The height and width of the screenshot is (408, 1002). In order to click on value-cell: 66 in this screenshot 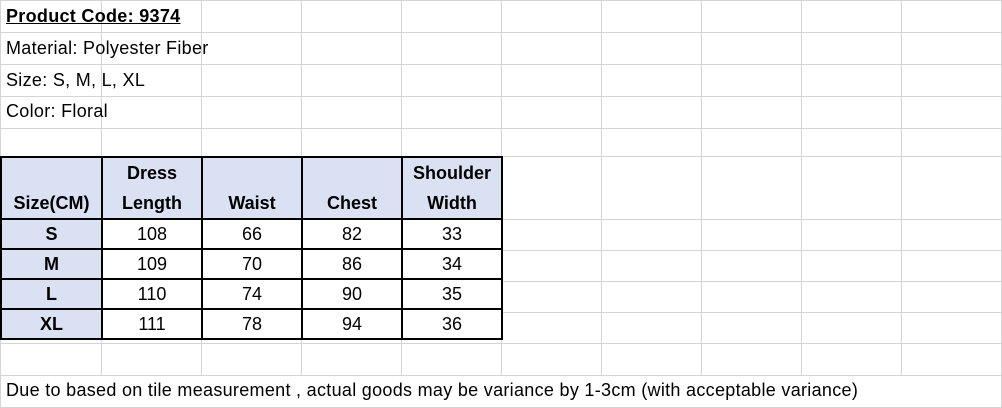, I will do `click(252, 234)`.